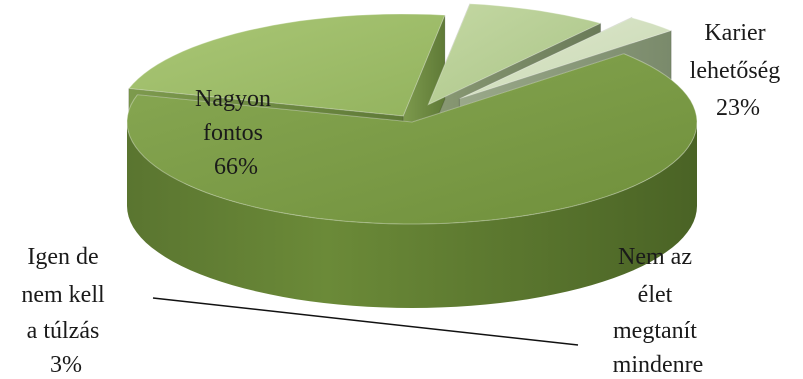 The width and height of the screenshot is (803, 379). I want to click on slice-label-line: megtanít, so click(655, 331).